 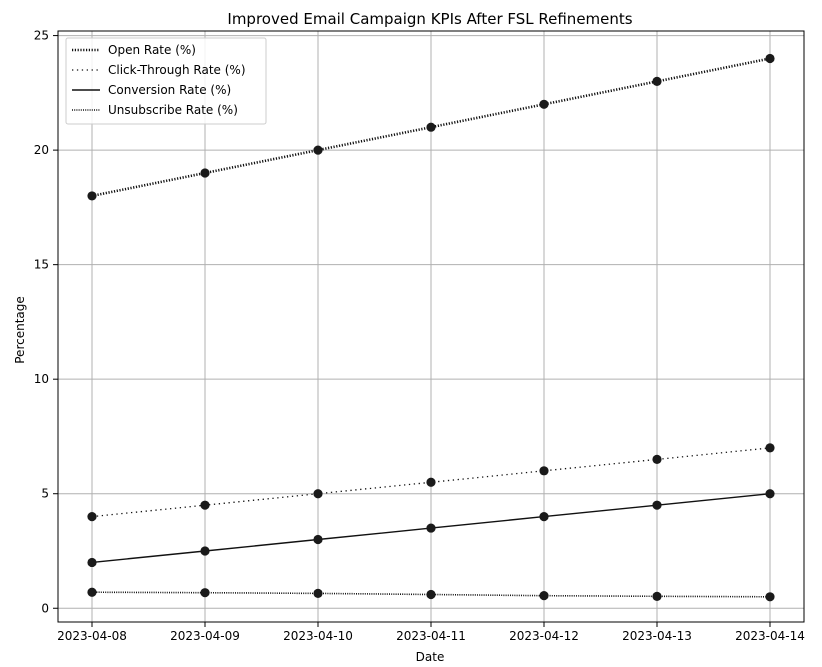 I want to click on x-axis-label: Date, so click(x=430, y=657).